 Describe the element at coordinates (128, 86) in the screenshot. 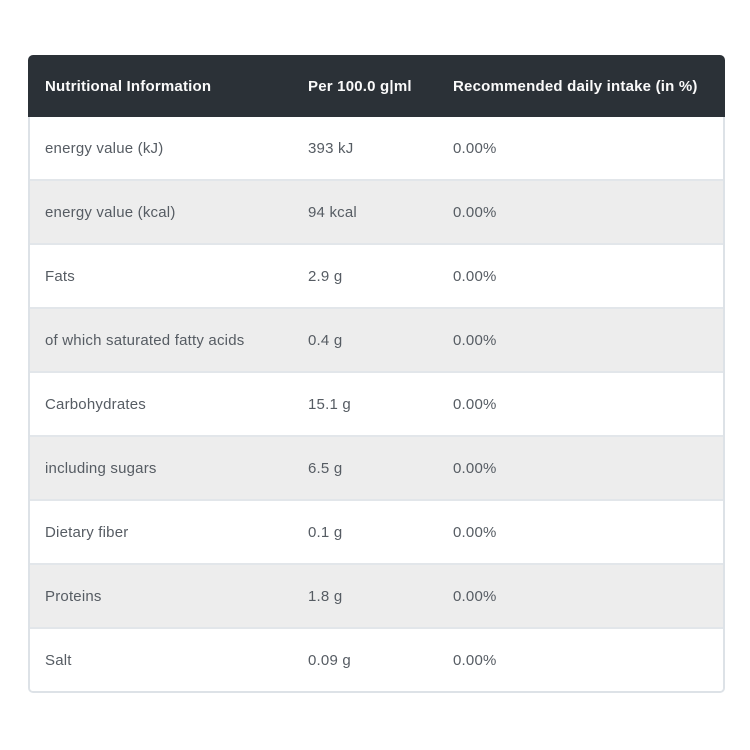

I see `header-cell-nutritional-information: Nutritional Information` at that location.